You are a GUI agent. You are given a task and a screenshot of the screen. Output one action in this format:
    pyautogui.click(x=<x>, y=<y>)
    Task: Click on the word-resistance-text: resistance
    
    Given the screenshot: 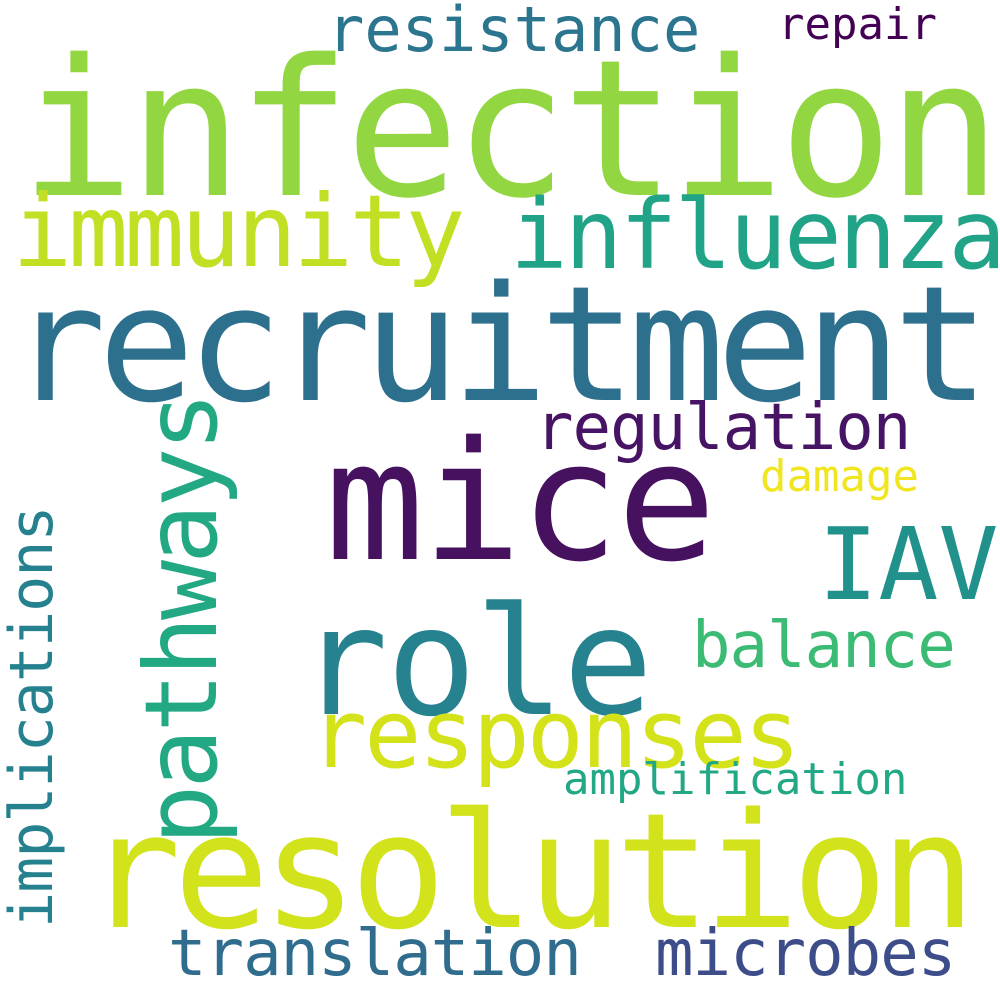 What is the action you would take?
    pyautogui.click(x=514, y=33)
    